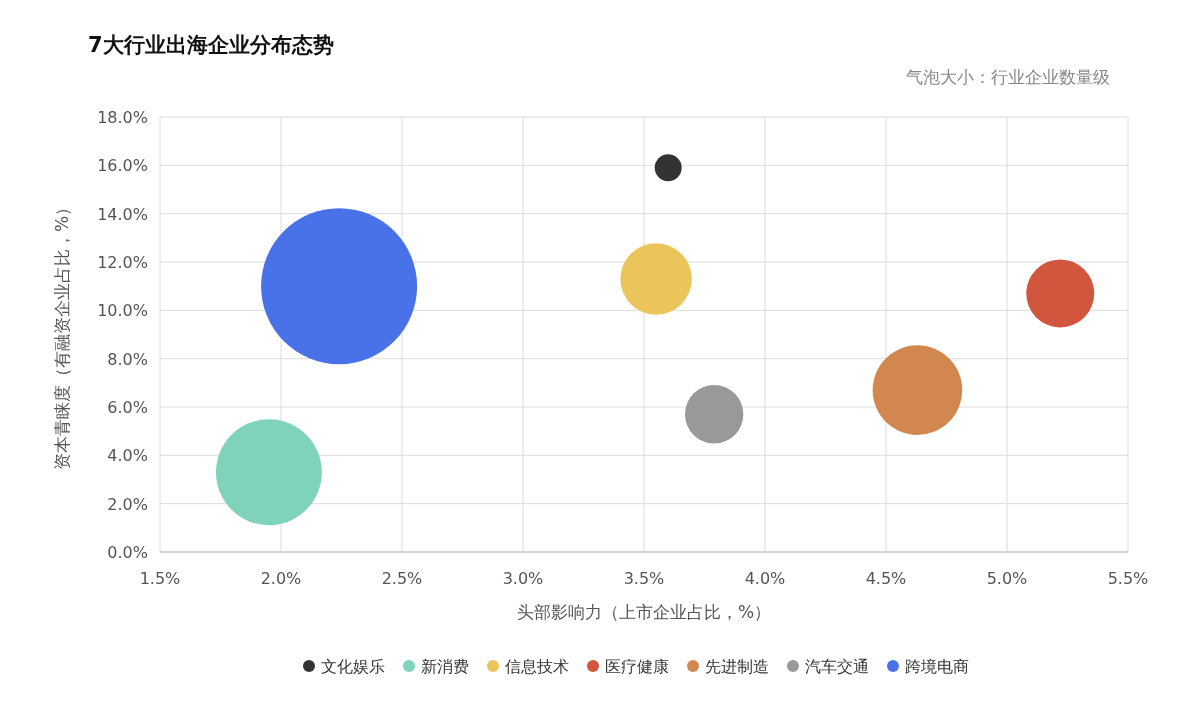  I want to click on y-axis-title: 资本青睐度（有融资企业占比，%）, so click(62, 334).